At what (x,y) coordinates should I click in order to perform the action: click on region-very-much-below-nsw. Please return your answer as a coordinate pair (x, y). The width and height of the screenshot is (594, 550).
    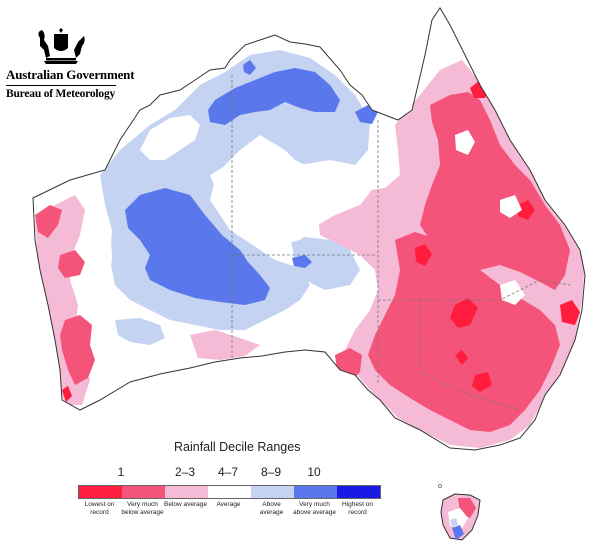
    Looking at the image, I should click on (464, 332).